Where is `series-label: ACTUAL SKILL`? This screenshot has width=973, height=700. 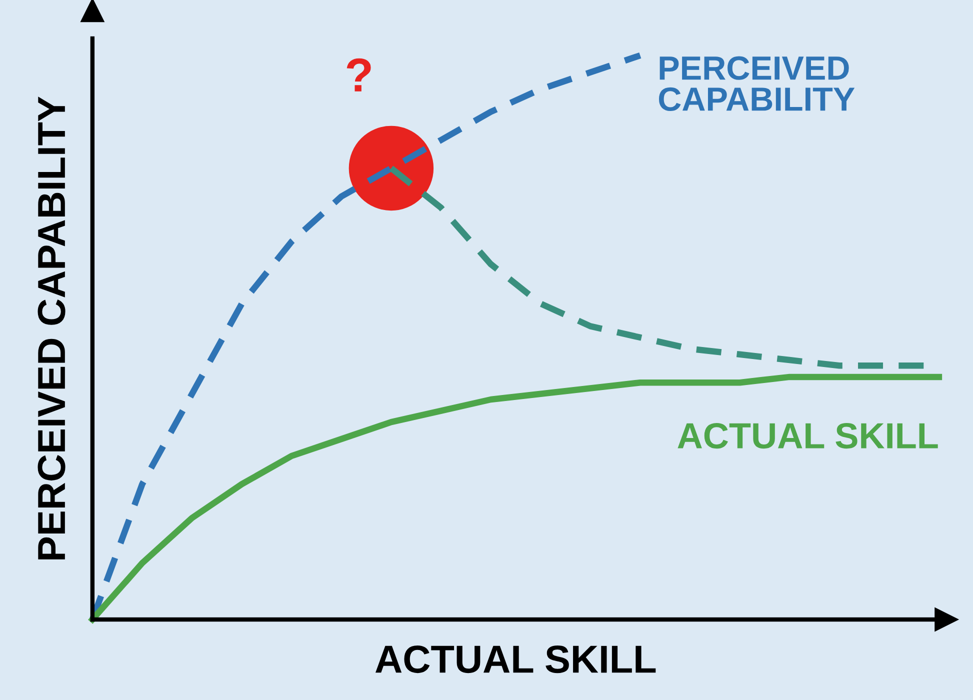
series-label: ACTUAL SKILL is located at coordinates (808, 436).